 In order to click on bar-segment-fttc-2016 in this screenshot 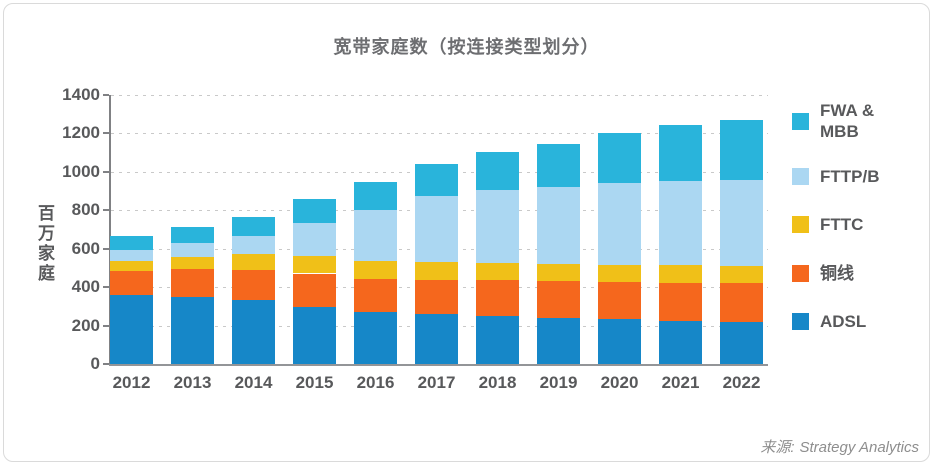, I will do `click(375, 270)`.